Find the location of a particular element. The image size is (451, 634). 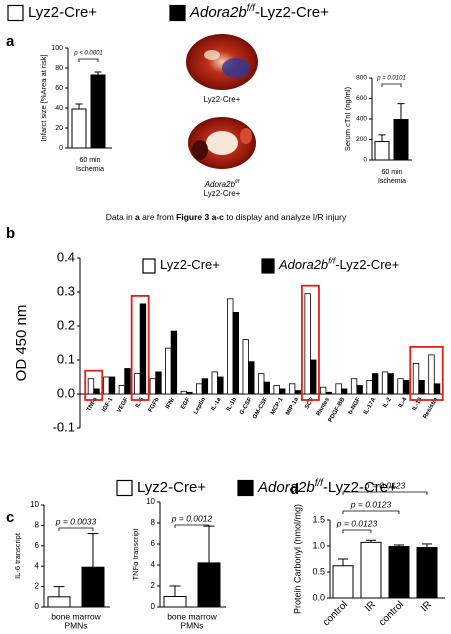

x-tick-label: IFNr is located at coordinates (171, 403).